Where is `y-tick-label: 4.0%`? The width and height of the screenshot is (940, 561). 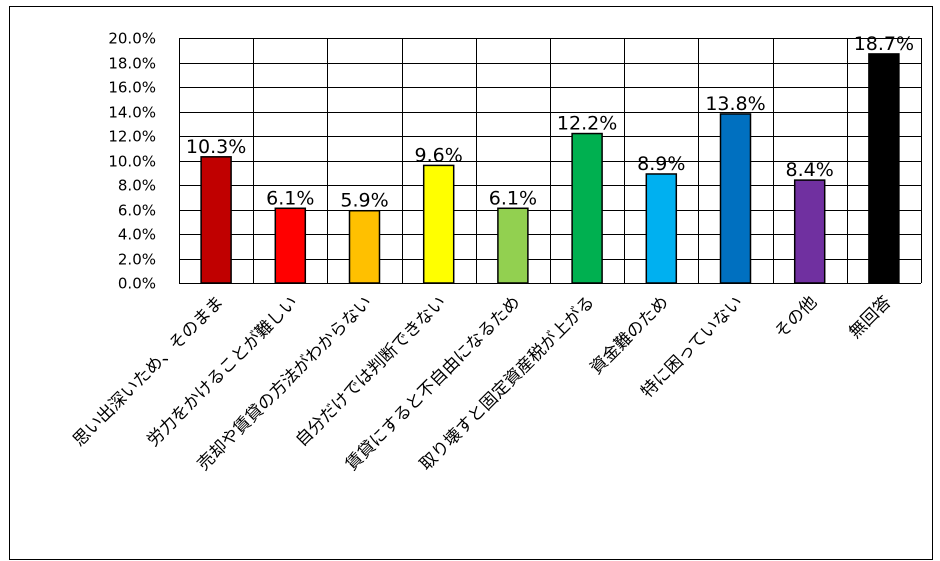 y-tick-label: 4.0% is located at coordinates (137, 235).